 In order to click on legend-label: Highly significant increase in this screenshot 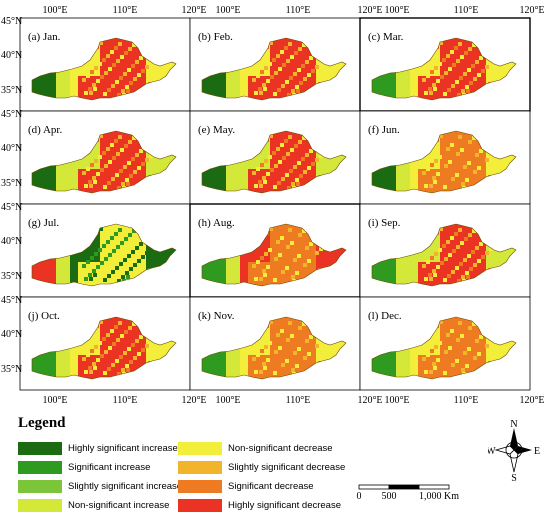, I will do `click(123, 448)`.